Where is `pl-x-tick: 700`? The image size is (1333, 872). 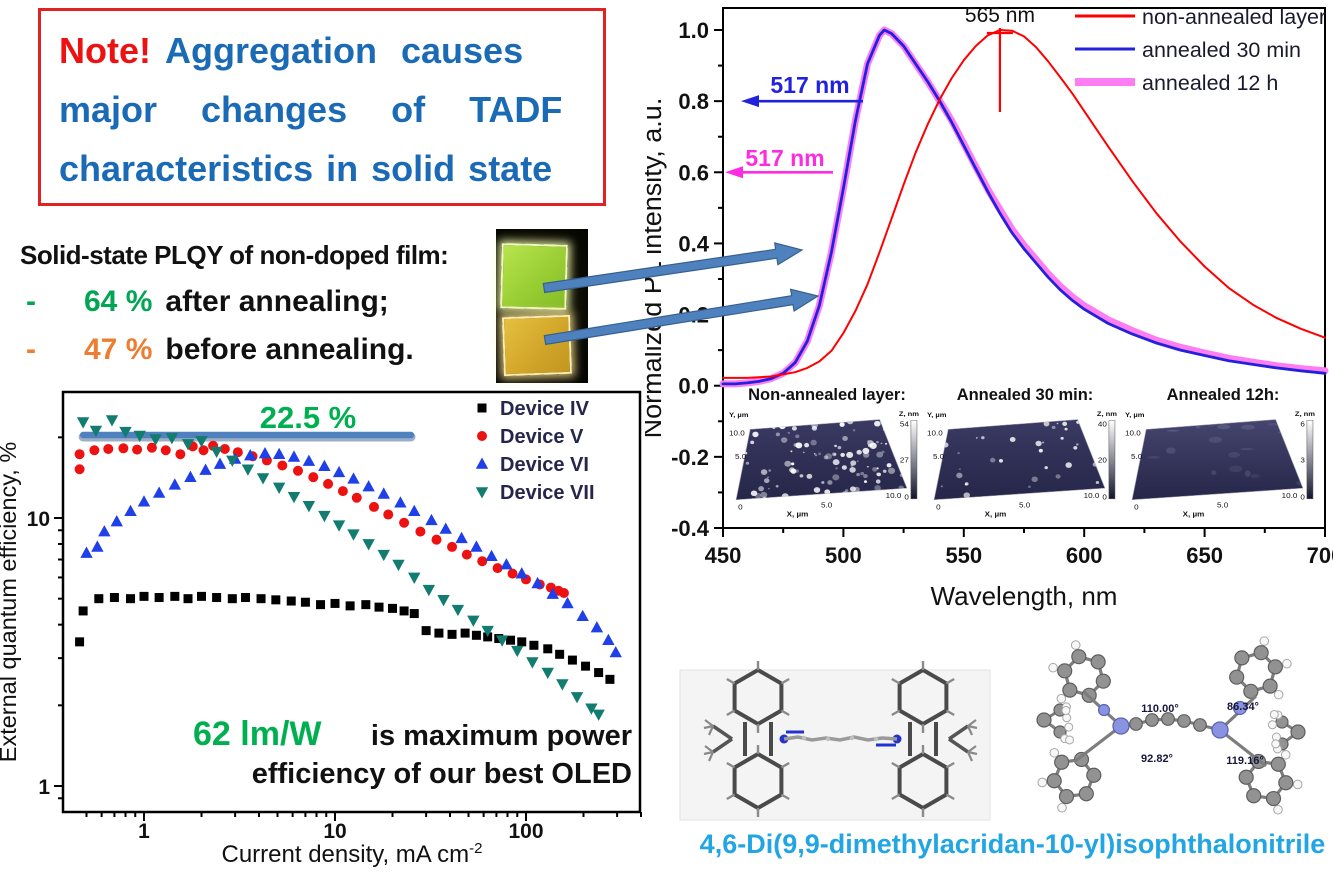 pl-x-tick: 700 is located at coordinates (1320, 555).